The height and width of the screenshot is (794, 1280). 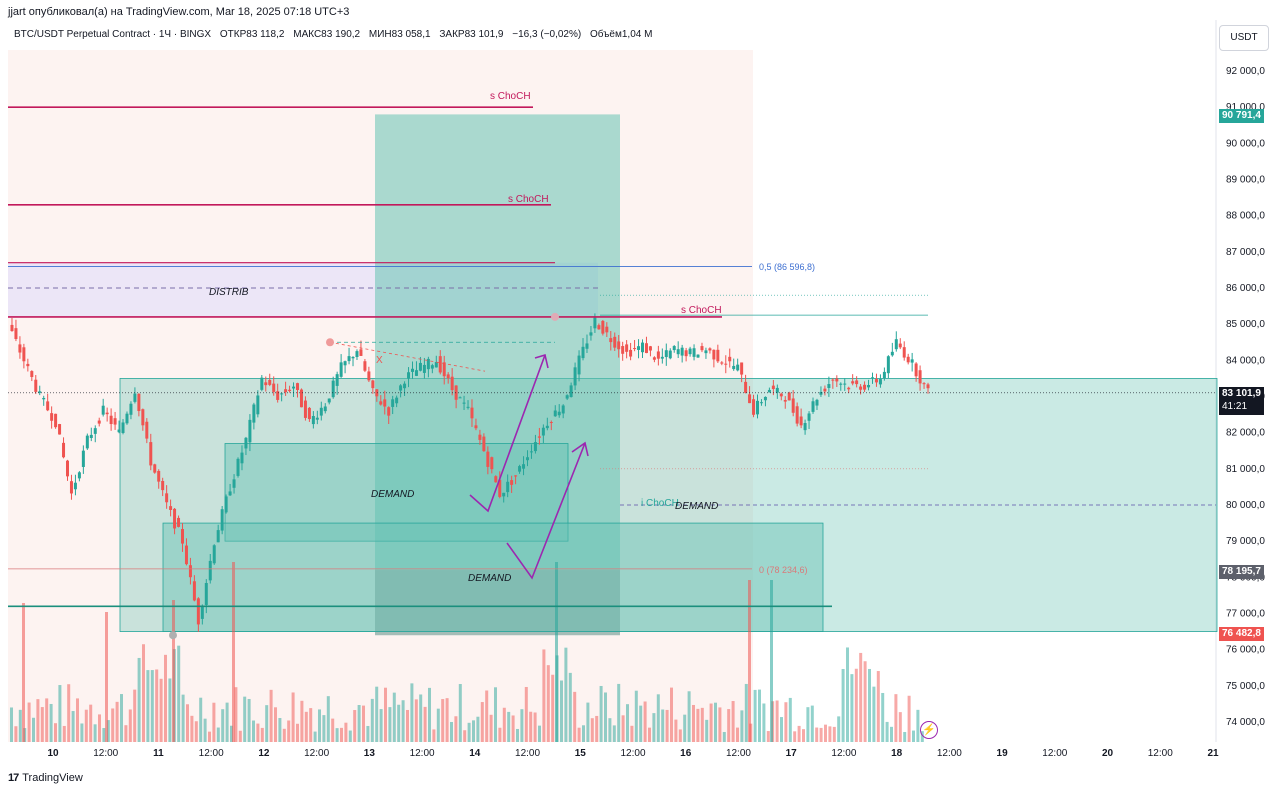 I want to click on symbol-label: BTC/USDT Perpetual Contract · 1Ч · BINGX, so click(x=113, y=34).